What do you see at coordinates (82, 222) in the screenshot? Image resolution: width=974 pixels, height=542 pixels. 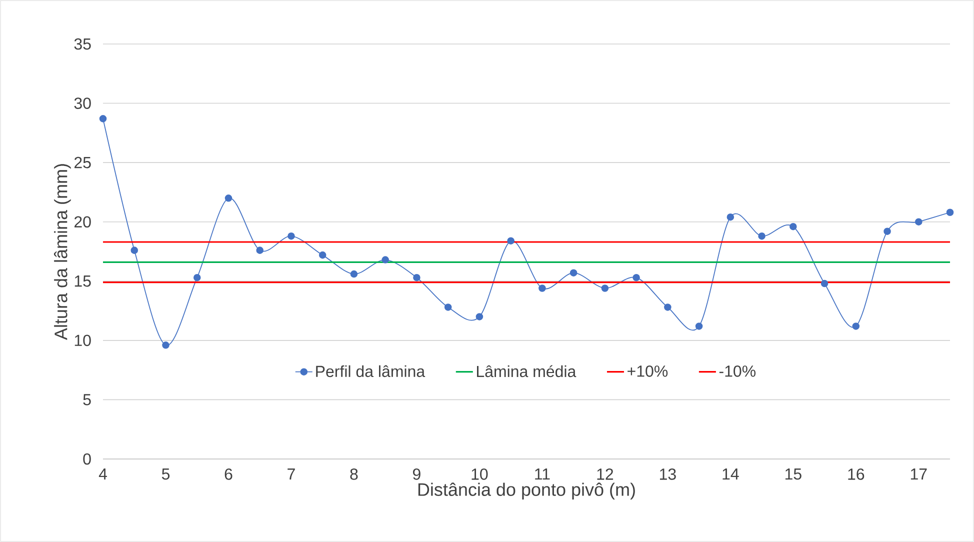 I see `y-tick-label: 20` at bounding box center [82, 222].